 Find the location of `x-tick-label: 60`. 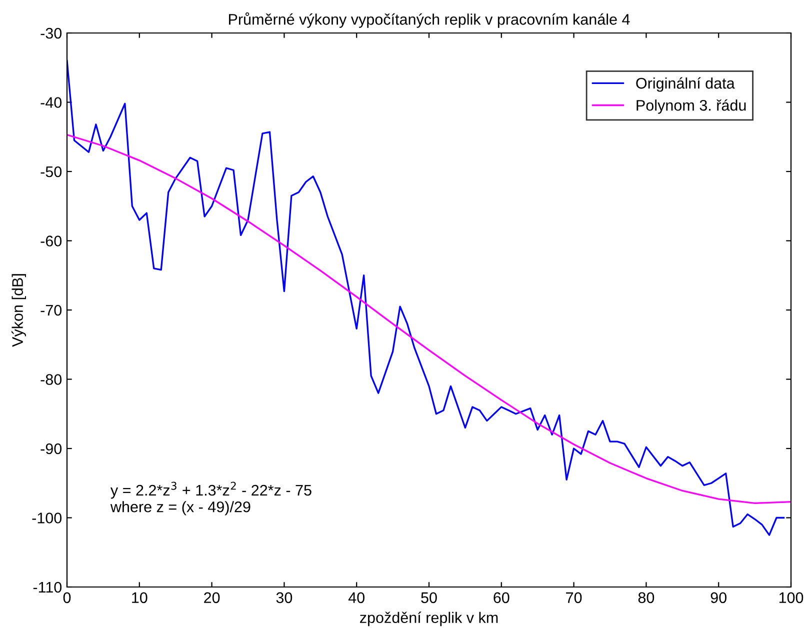

x-tick-label: 60 is located at coordinates (502, 598).